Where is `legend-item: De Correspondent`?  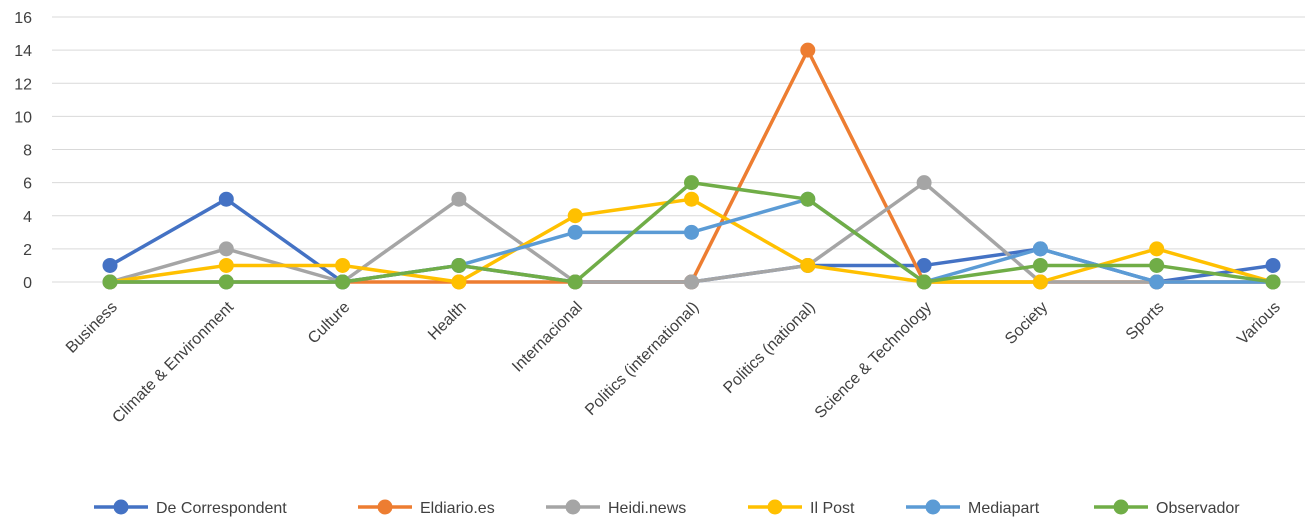 legend-item: De Correspondent is located at coordinates (190, 508).